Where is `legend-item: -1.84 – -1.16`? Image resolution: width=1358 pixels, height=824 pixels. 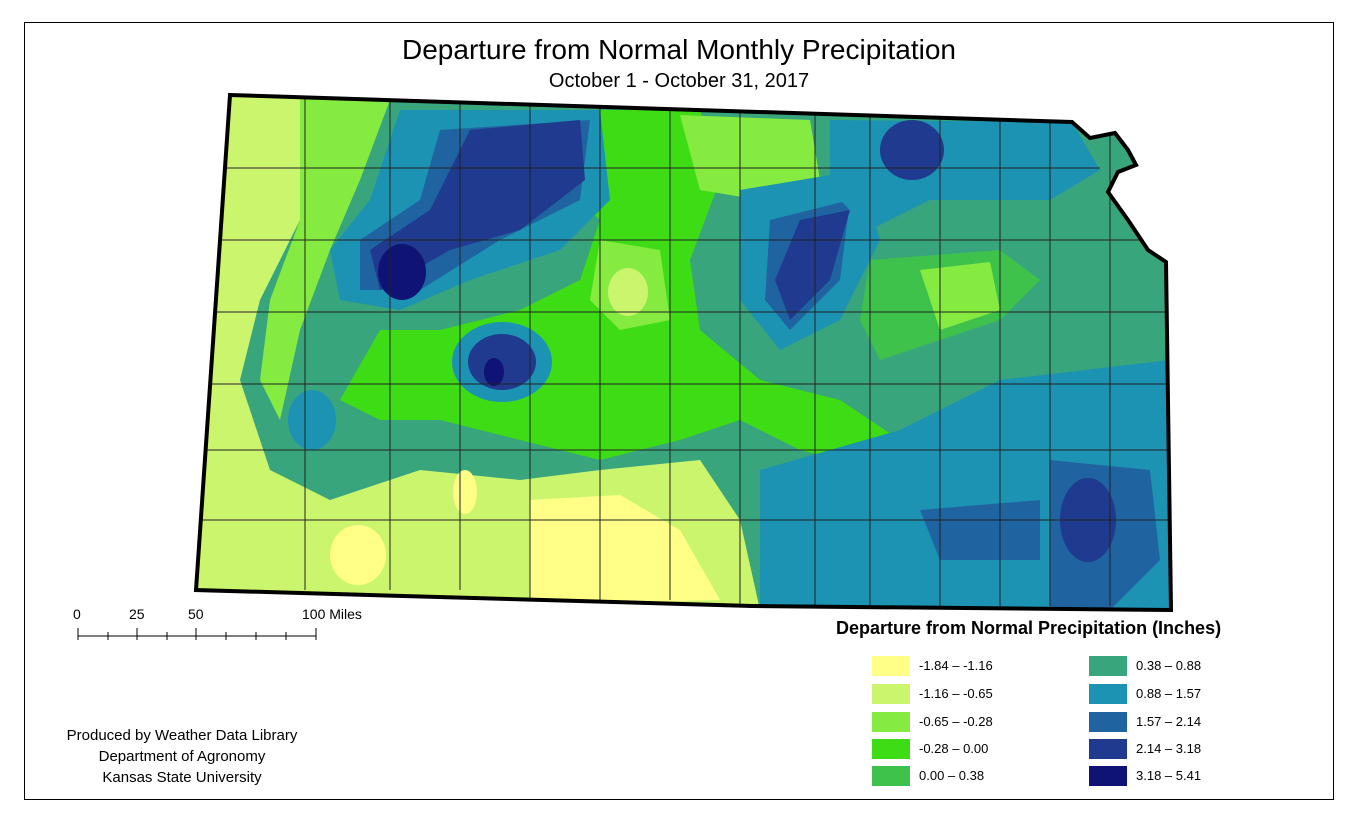 legend-item: -1.84 – -1.16 is located at coordinates (972, 666).